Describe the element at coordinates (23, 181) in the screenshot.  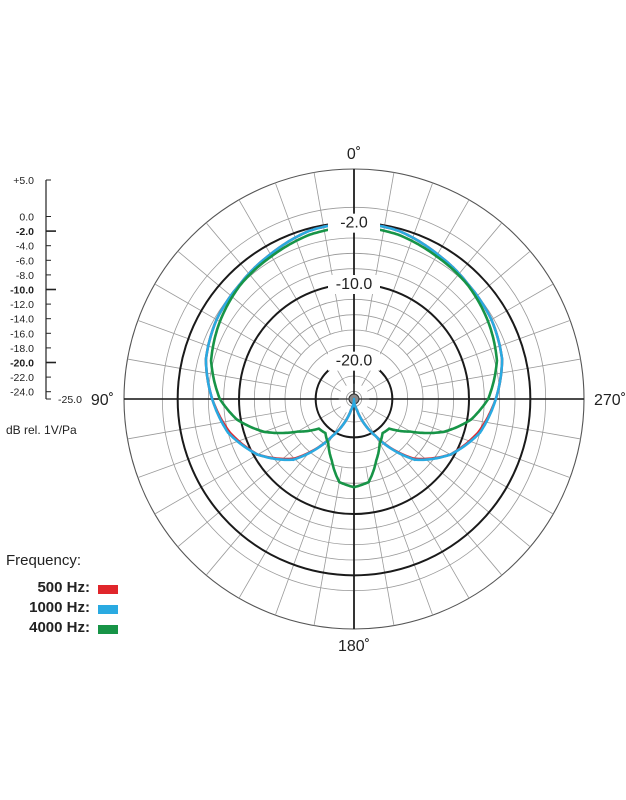
I see `scale-tick-label: +5.0` at that location.